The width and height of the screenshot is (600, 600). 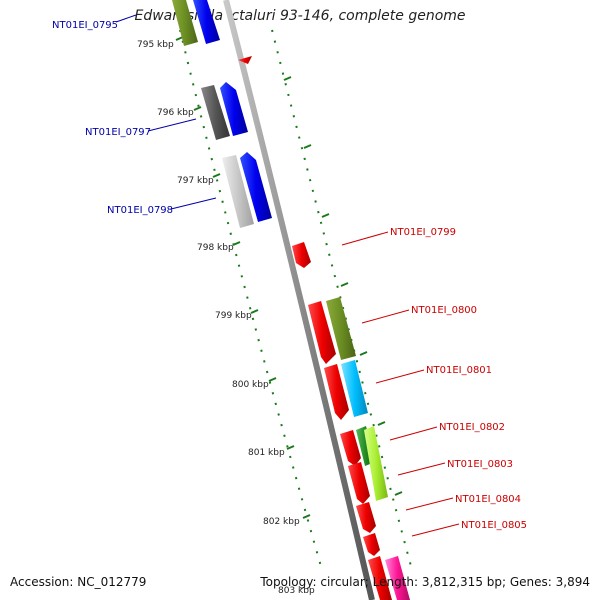 What do you see at coordinates (215, 248) in the screenshot?
I see `tick-label-798: 798 kbp` at bounding box center [215, 248].